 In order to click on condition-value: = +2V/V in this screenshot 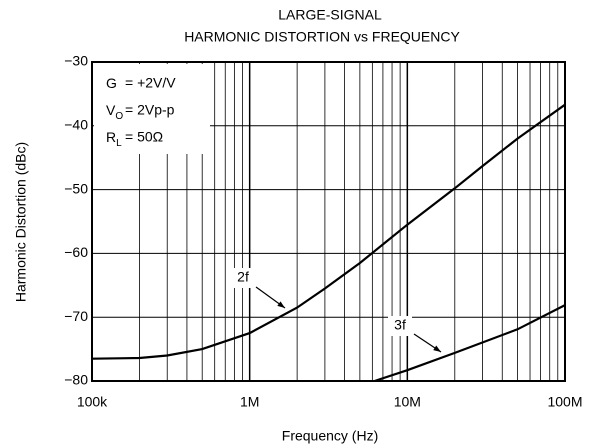, I will do `click(150, 83)`.